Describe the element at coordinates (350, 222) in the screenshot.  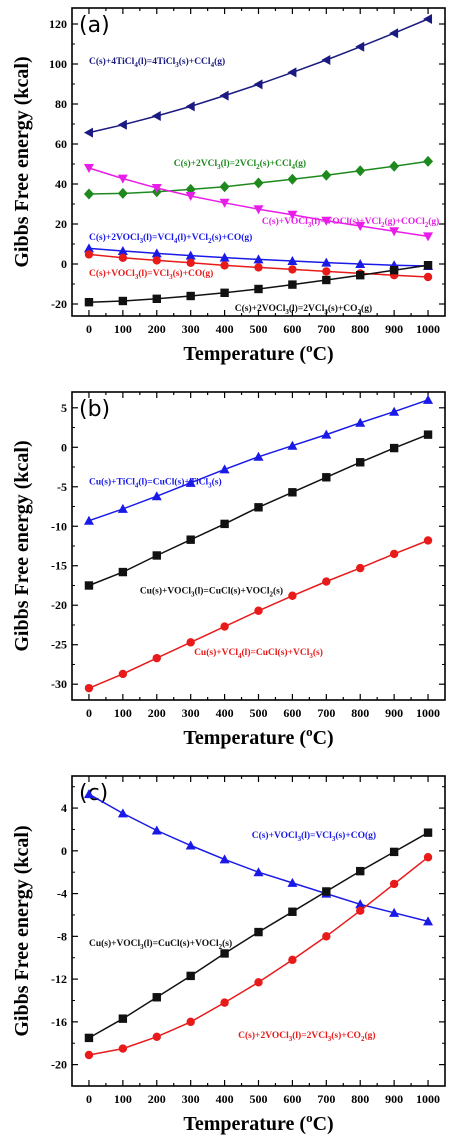
I see `reaction-label: C(s)+VOCl3(l)=VOCl(s)+VCl2(g)+COCl2(g)` at that location.